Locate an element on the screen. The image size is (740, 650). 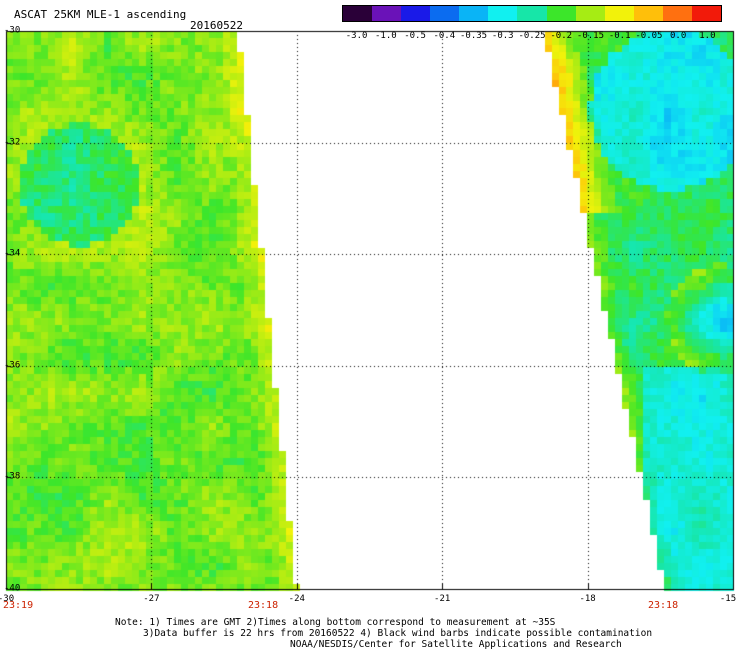
longitude-tick-label: -21 is located at coordinates (442, 599).